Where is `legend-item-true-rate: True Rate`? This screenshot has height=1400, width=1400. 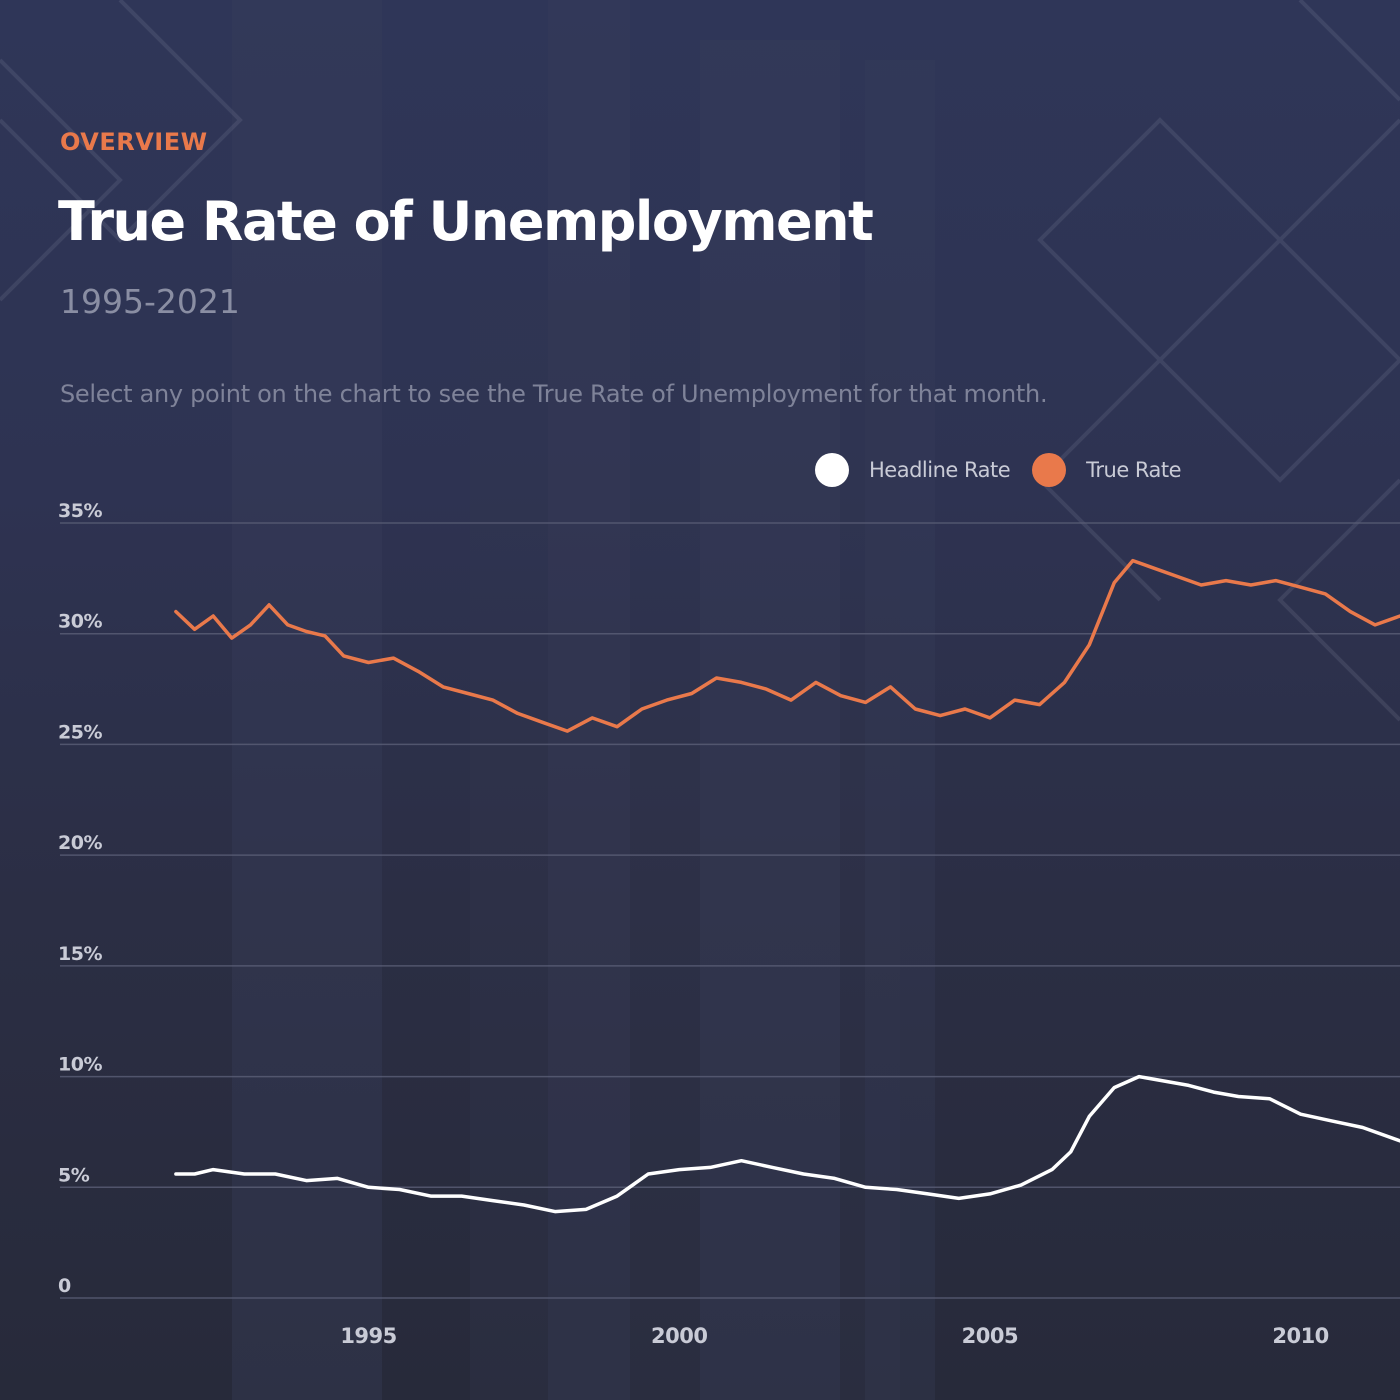 legend-item-true-rate: True Rate is located at coordinates (1107, 470).